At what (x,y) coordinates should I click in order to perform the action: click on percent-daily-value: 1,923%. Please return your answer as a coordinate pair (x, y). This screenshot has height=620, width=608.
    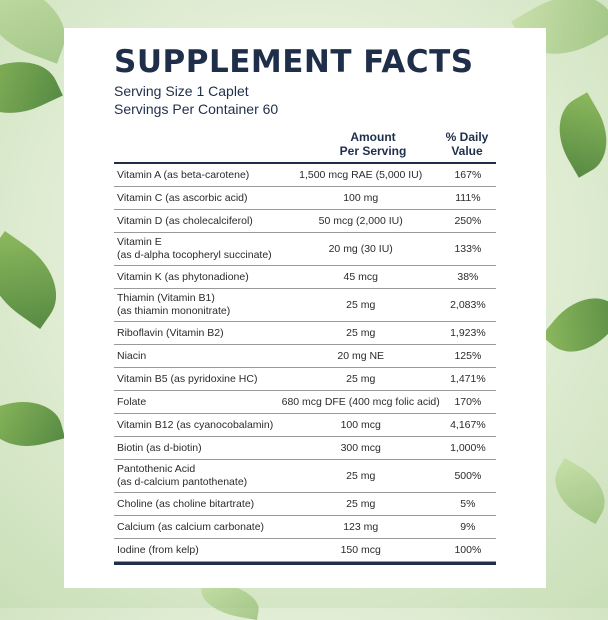
    Looking at the image, I should click on (467, 333).